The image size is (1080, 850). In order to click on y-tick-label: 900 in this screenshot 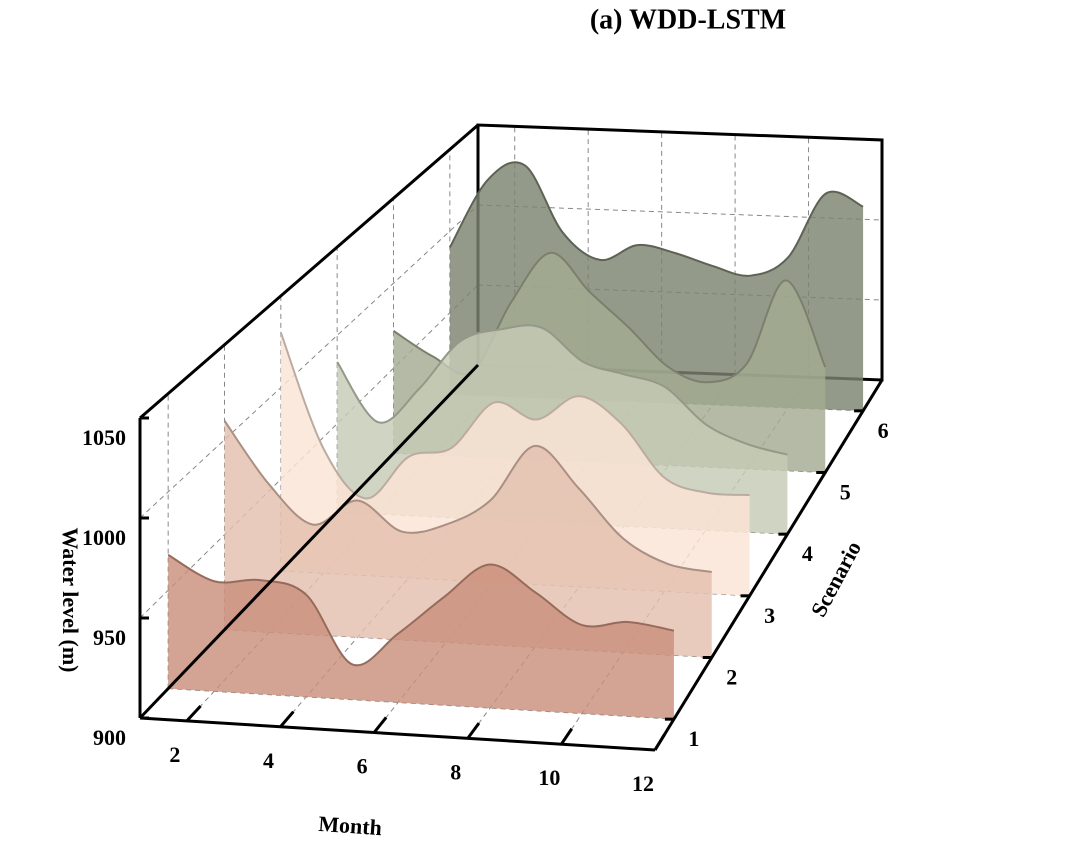, I will do `click(109, 737)`.